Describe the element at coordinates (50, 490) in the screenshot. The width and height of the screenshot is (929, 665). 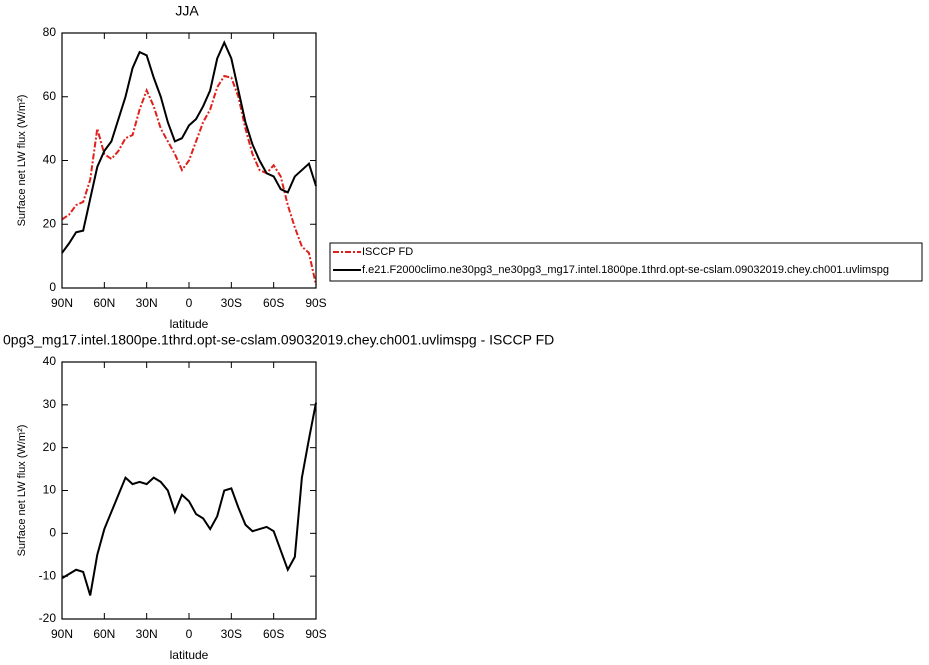
I see `y-tick-label: 10` at that location.